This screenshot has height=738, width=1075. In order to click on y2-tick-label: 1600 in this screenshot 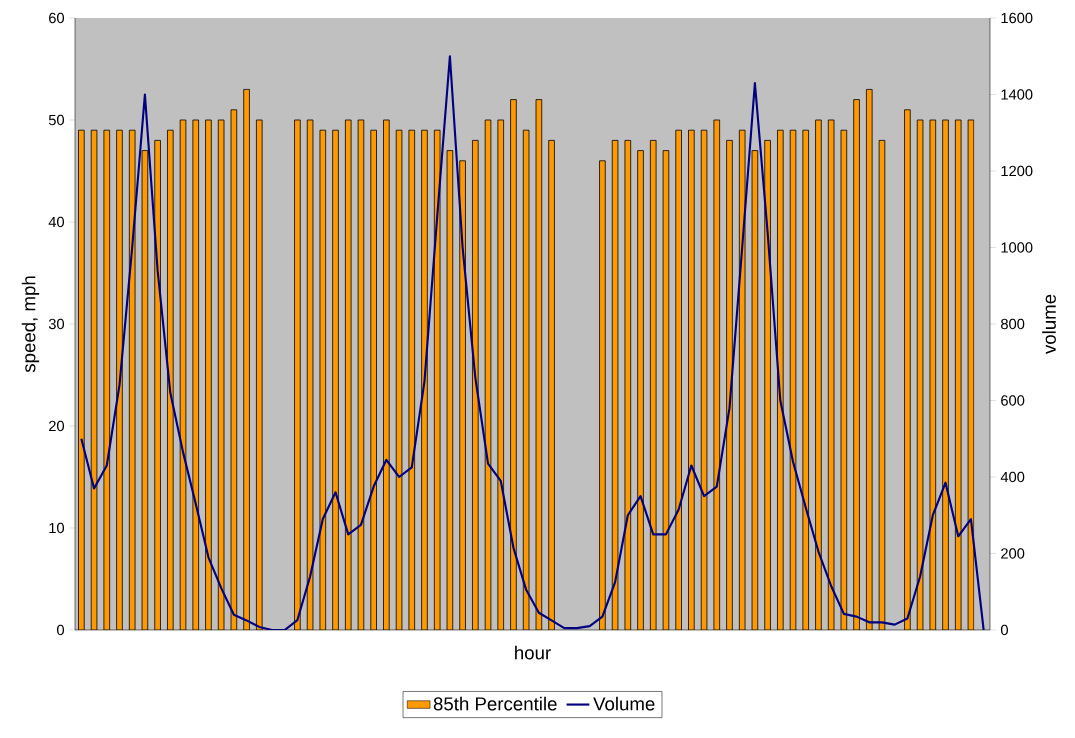, I will do `click(1017, 18)`.